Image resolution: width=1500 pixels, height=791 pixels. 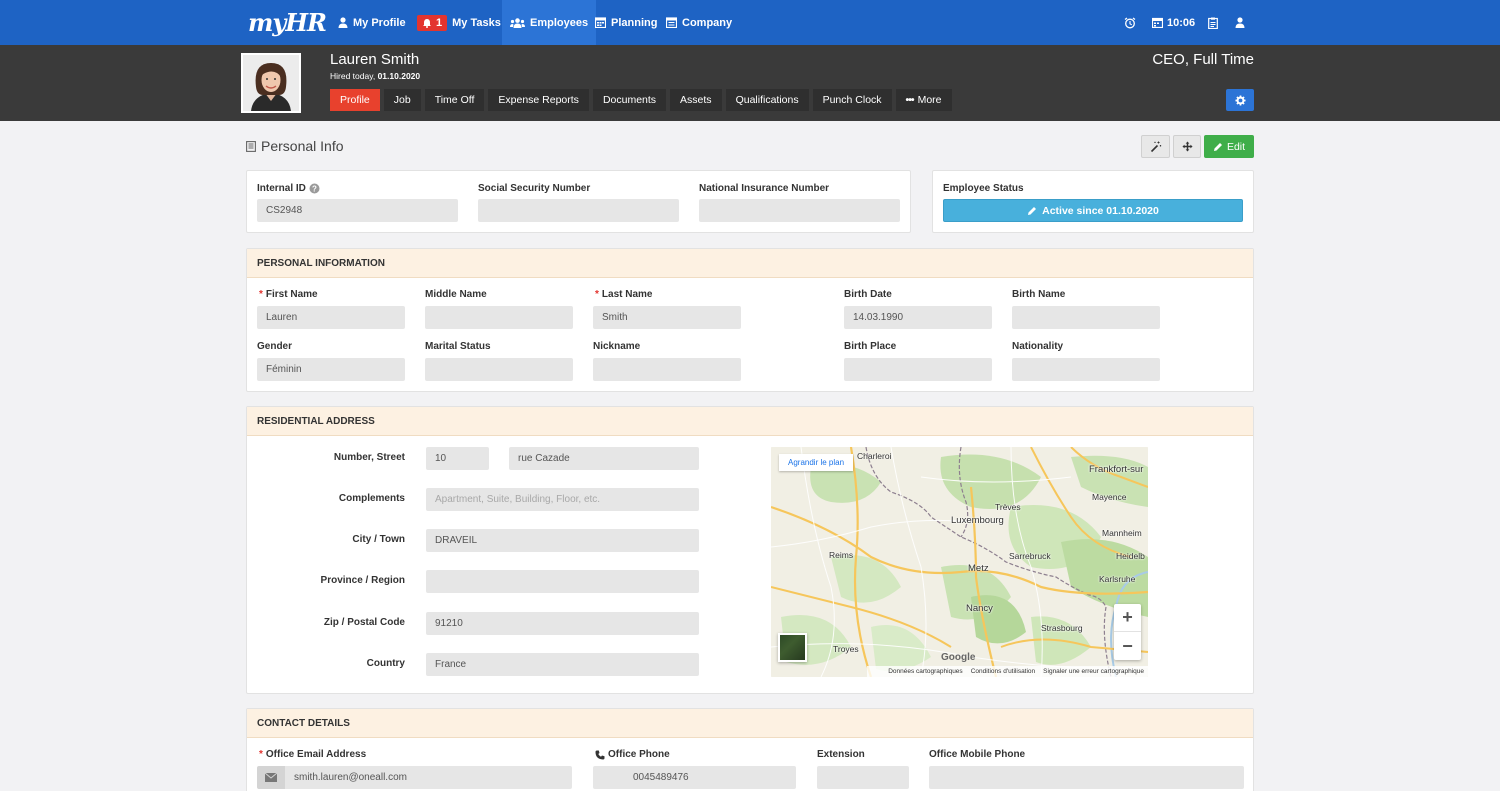 I want to click on app-logo: myHR, so click(x=287, y=22).